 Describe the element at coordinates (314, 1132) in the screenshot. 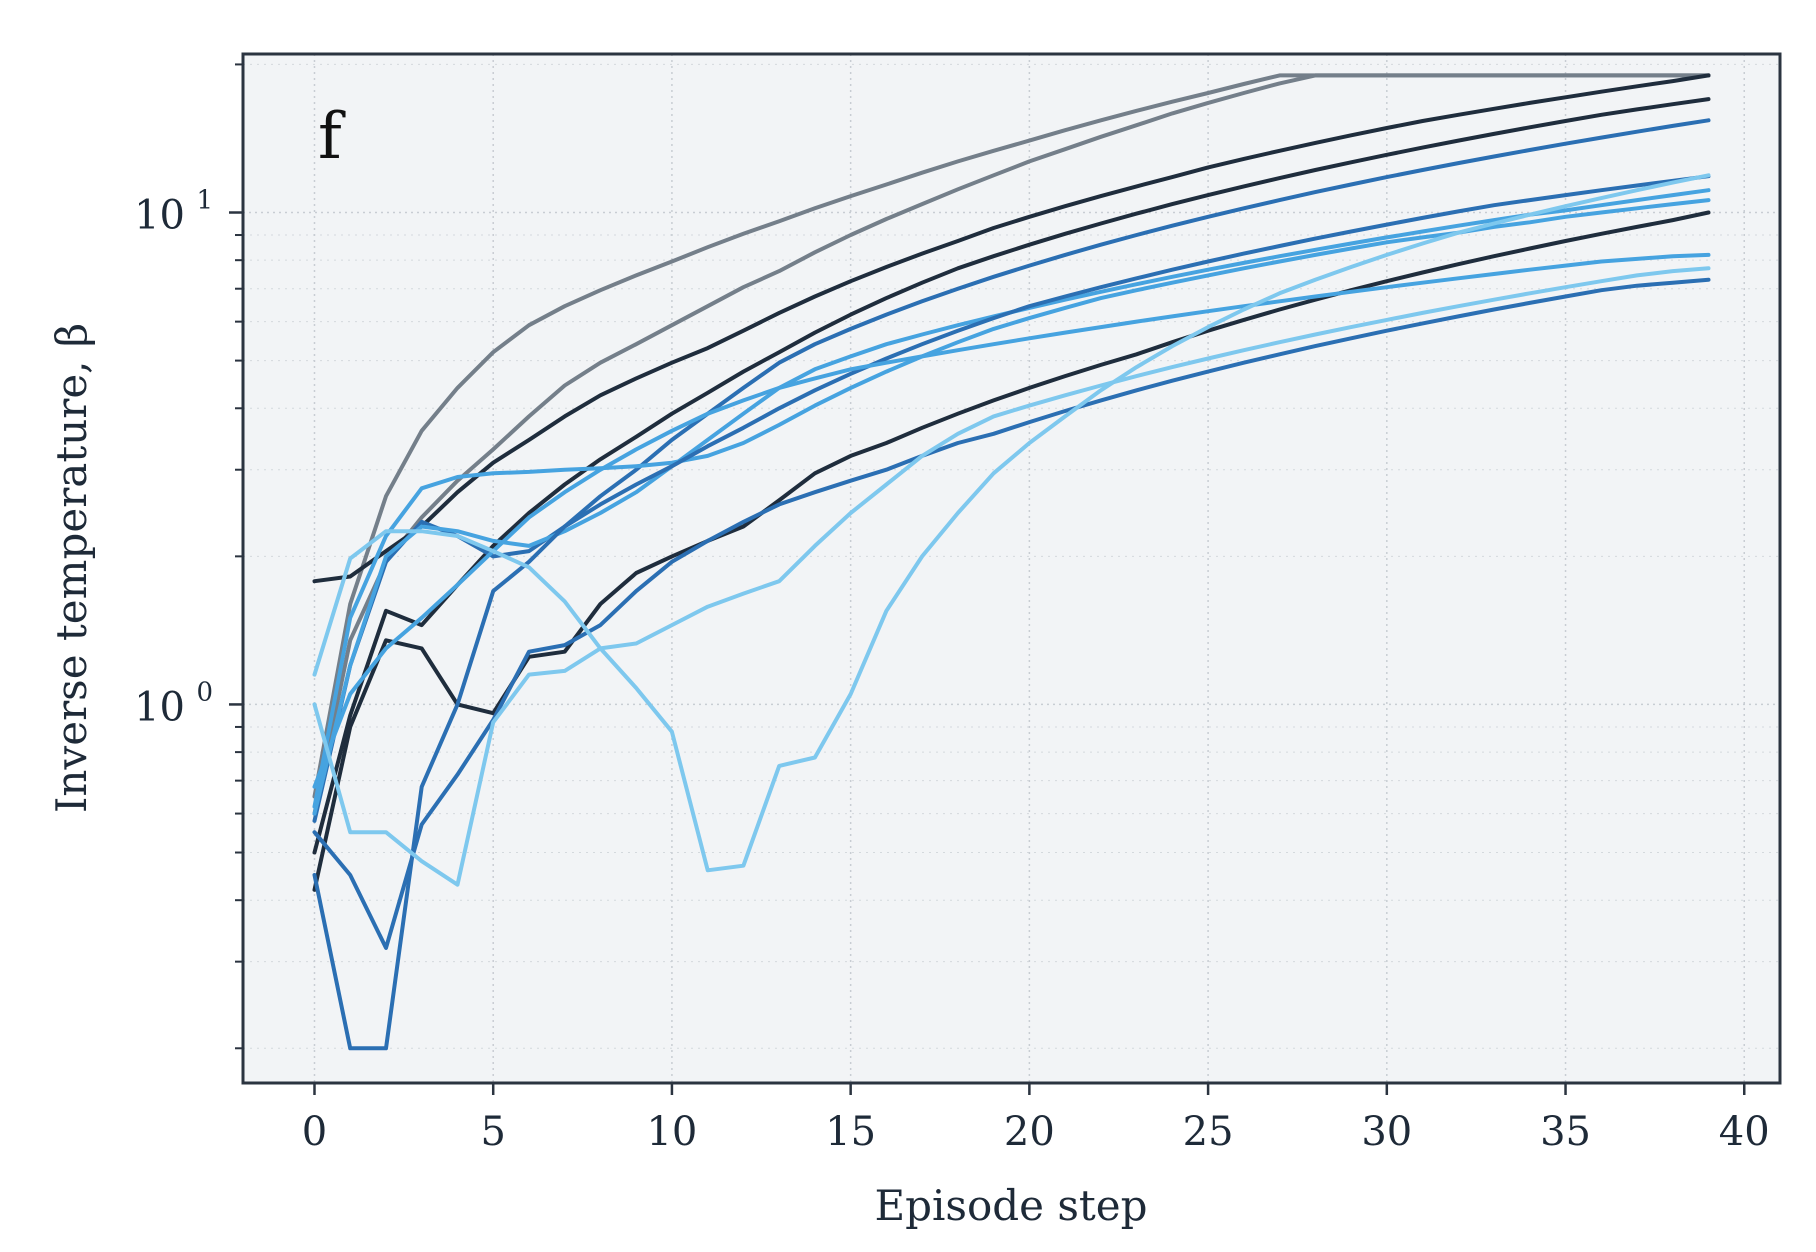

I see `x-tick-label: 0` at that location.